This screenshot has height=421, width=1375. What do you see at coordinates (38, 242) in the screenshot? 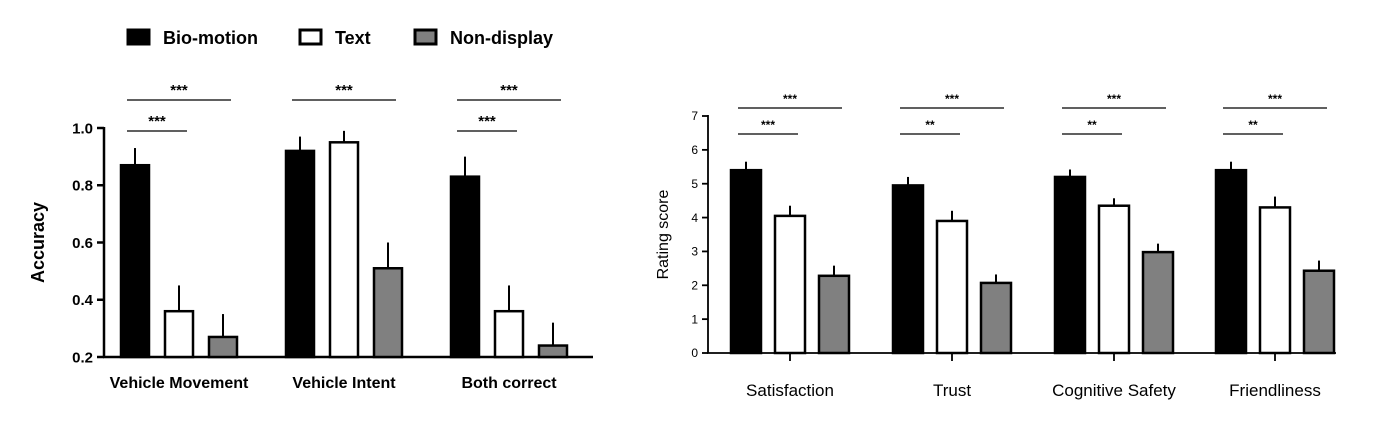
I see `y-axis-label: Accuracy` at bounding box center [38, 242].